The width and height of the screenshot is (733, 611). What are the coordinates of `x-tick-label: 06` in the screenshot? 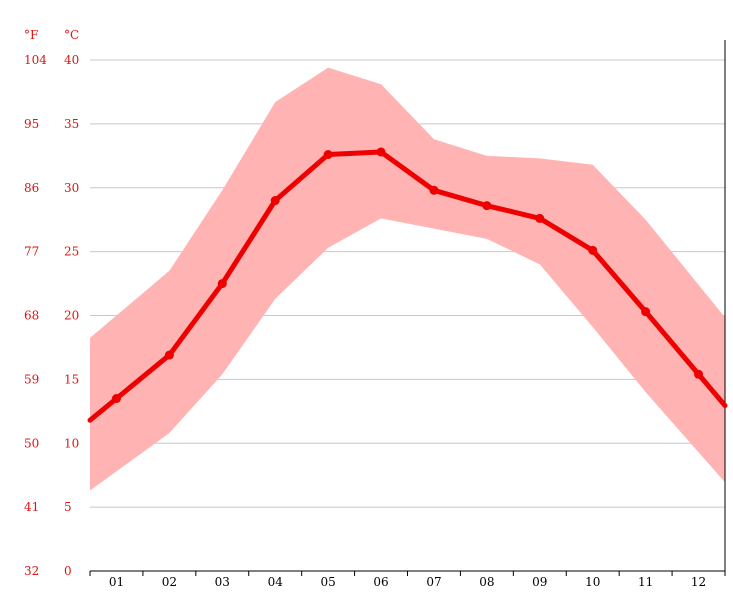 It's located at (380, 582).